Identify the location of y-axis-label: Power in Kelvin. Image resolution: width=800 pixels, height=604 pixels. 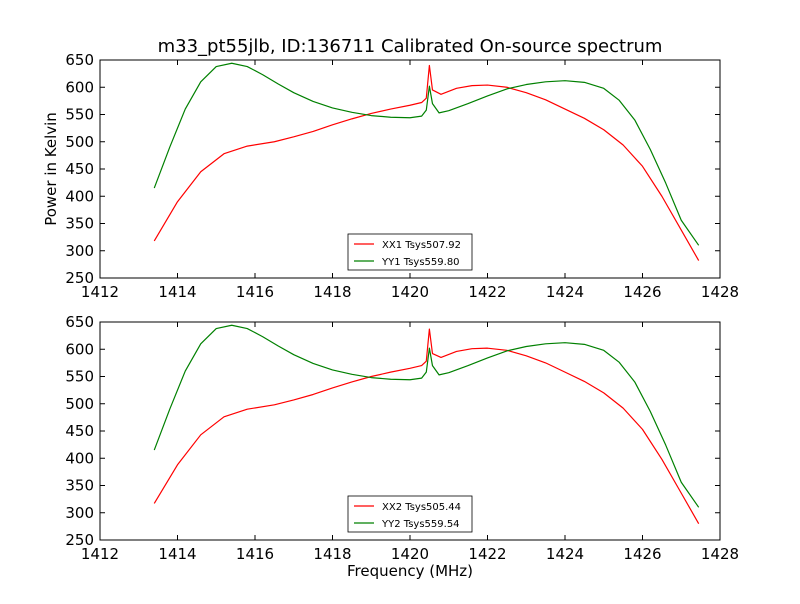
(51, 169).